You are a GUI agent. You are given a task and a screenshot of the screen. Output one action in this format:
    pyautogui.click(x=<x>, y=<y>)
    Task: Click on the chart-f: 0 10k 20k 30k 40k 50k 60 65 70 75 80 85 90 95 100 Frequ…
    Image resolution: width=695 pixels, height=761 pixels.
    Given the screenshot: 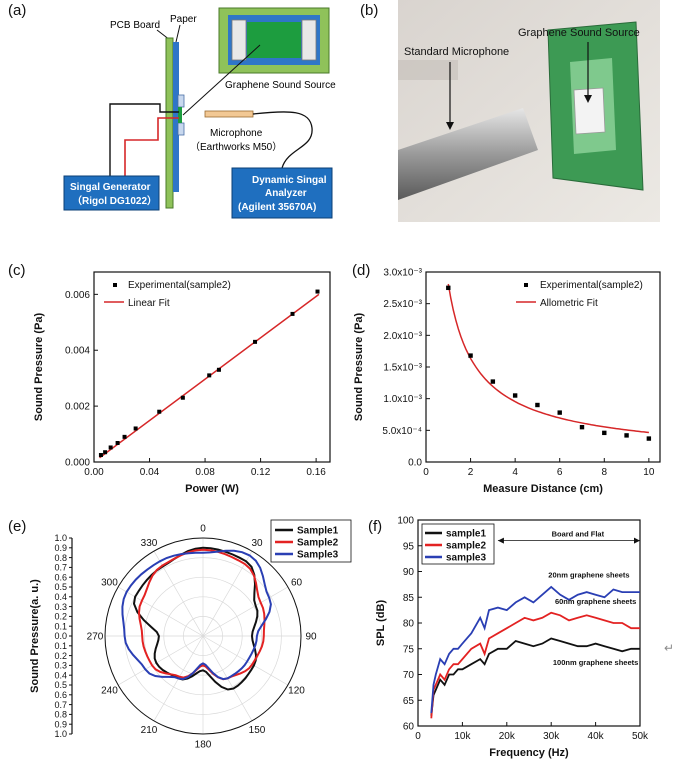 What is the action you would take?
    pyautogui.click(x=512, y=638)
    